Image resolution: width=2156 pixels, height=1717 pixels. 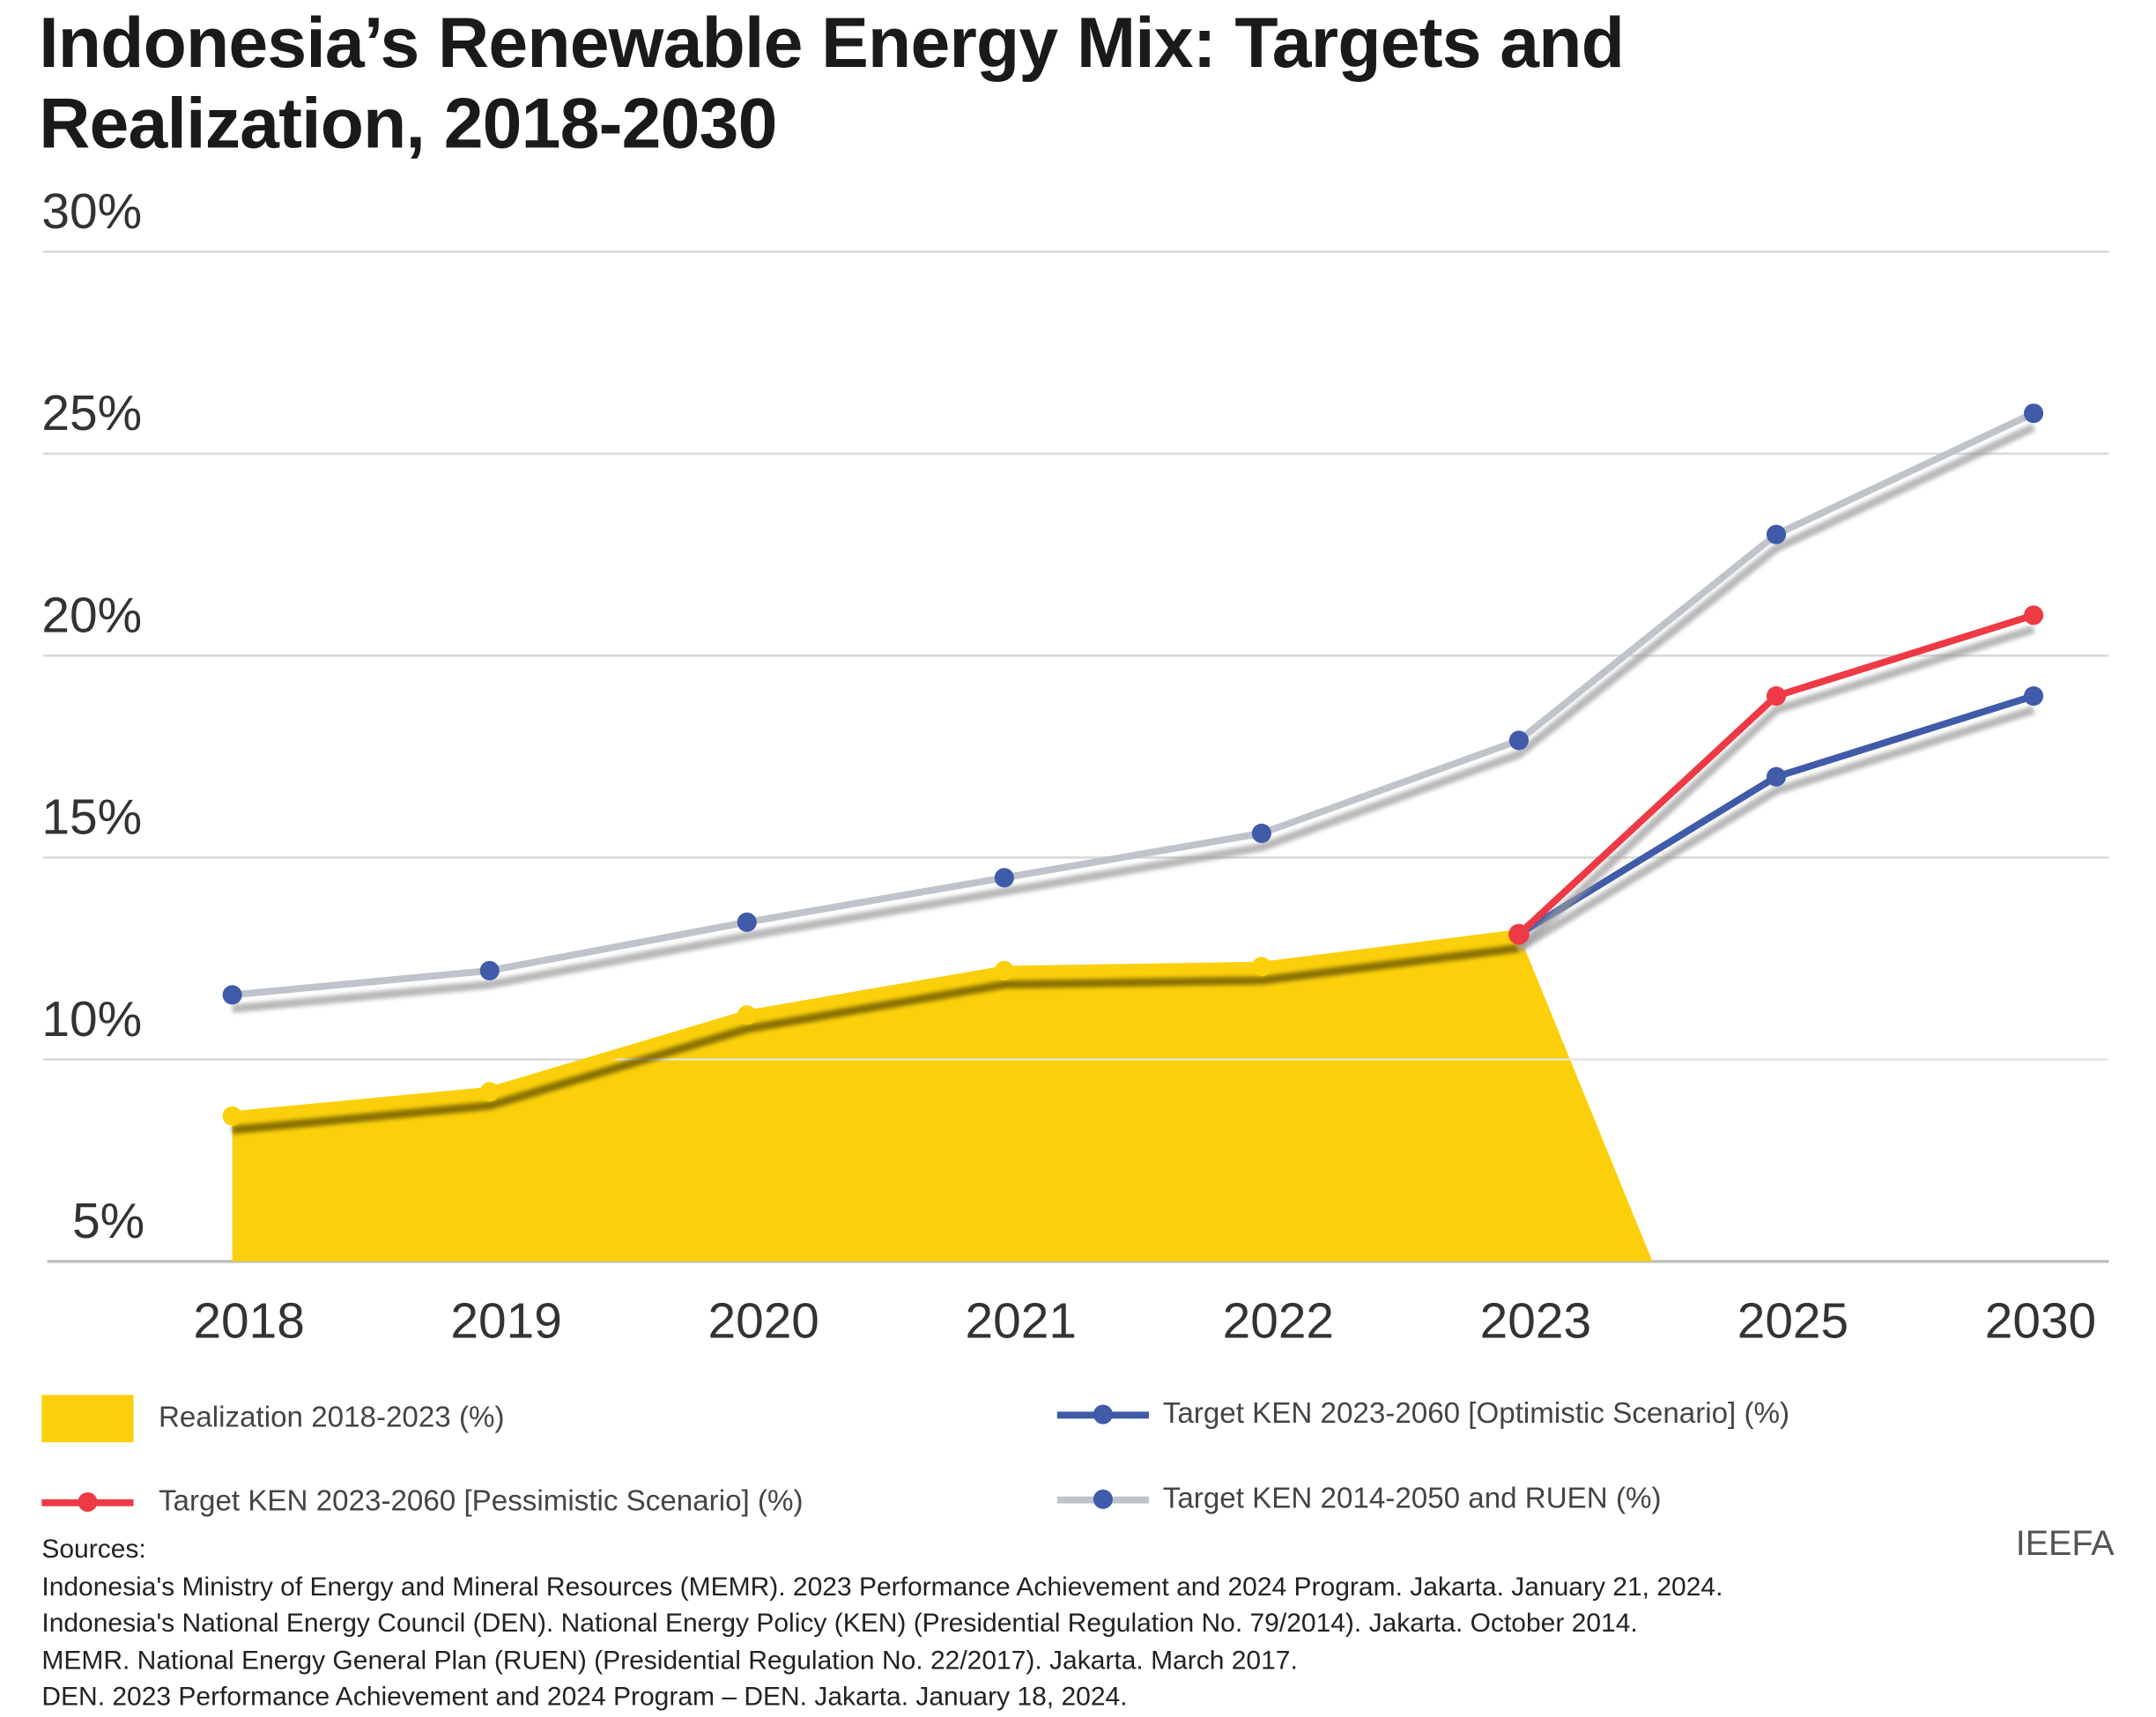 What do you see at coordinates (2065, 1544) in the screenshot?
I see `brand-logo: IEEFA` at bounding box center [2065, 1544].